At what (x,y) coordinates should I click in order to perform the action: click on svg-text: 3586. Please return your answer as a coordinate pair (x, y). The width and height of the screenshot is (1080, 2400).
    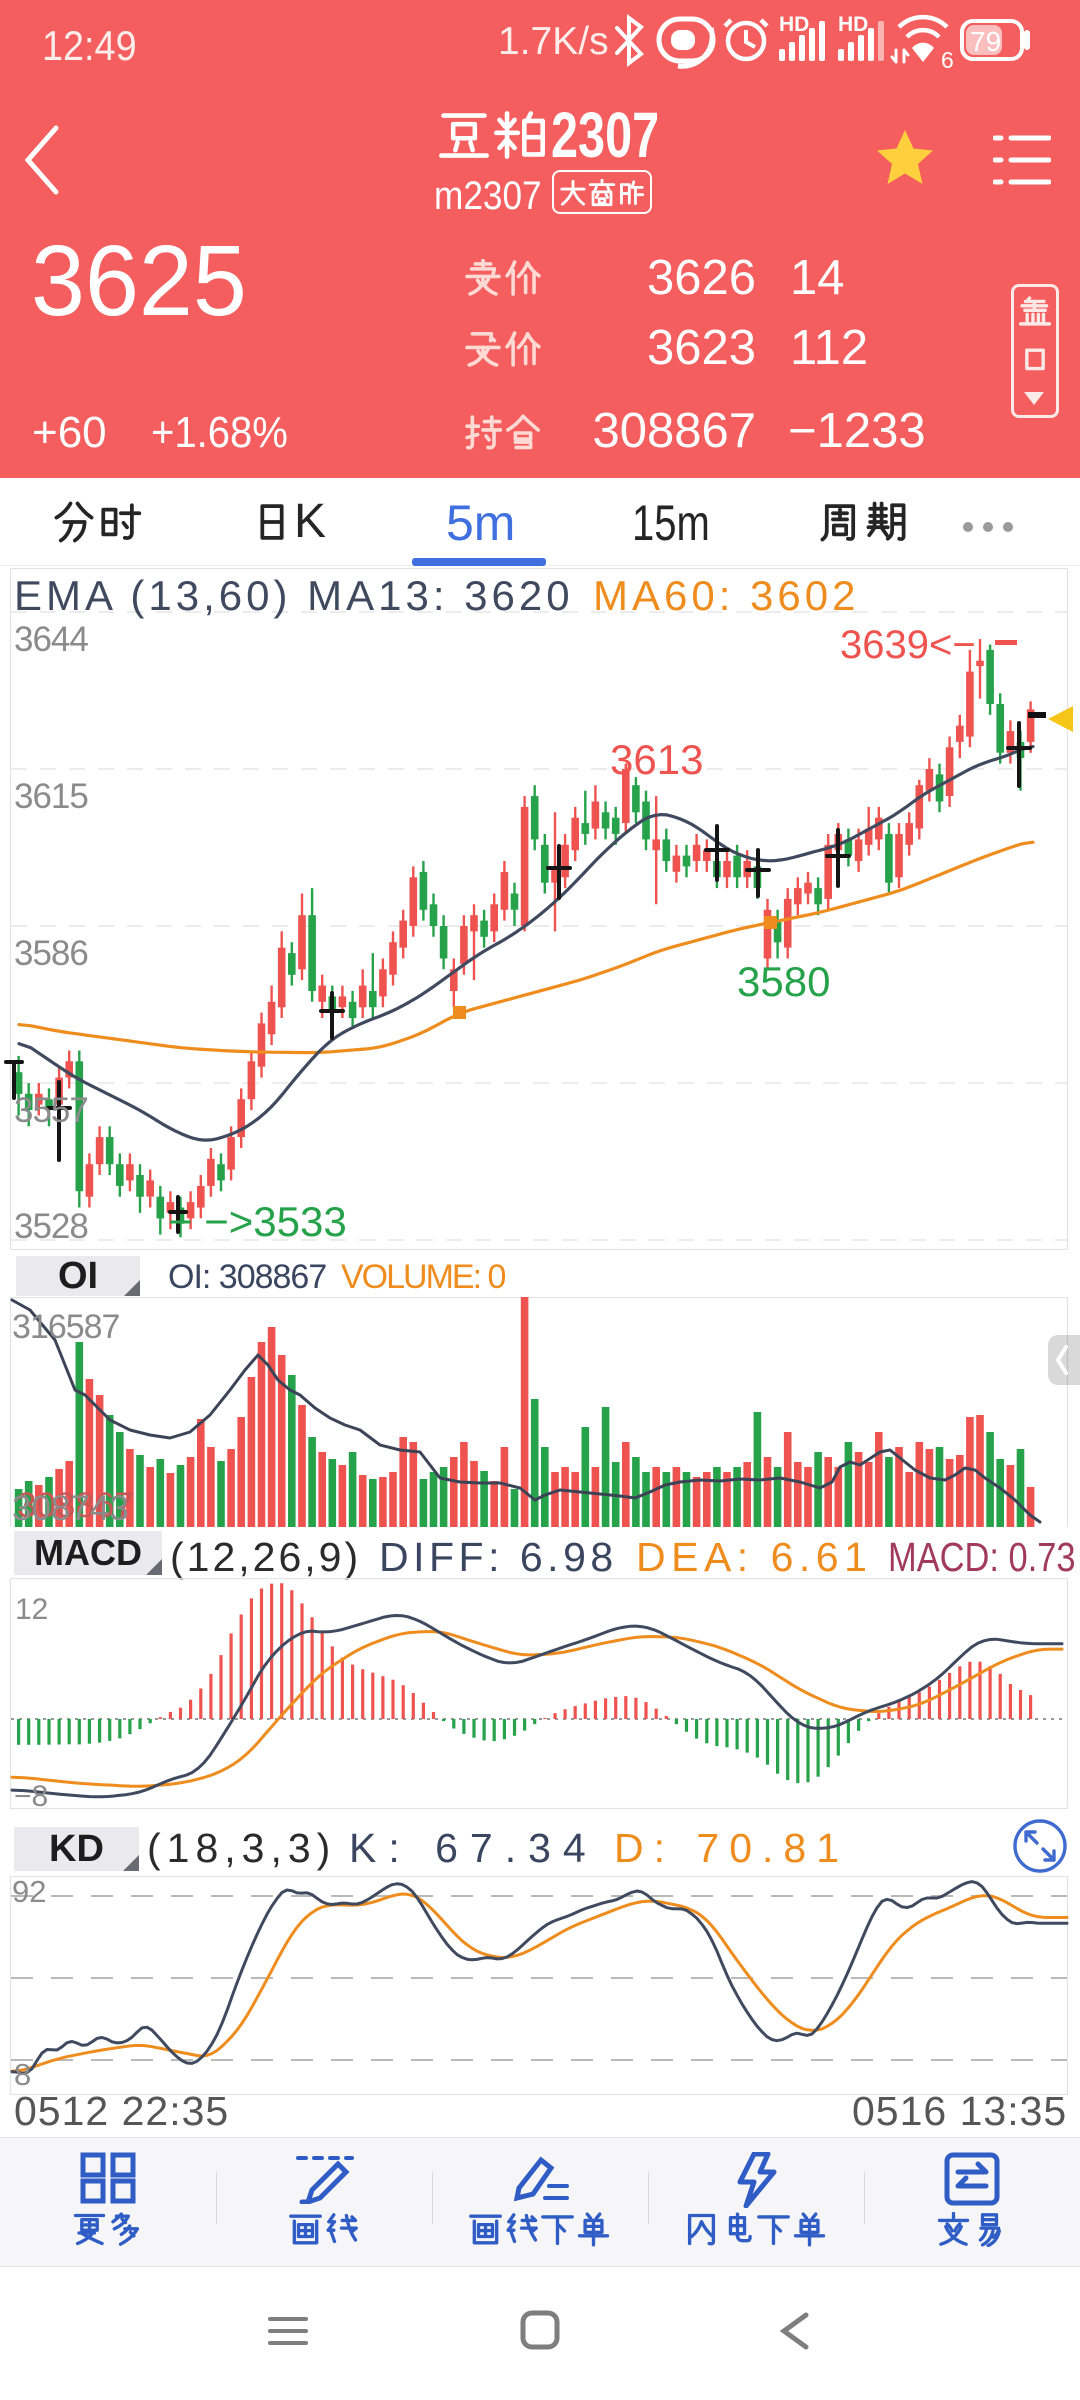
    Looking at the image, I should click on (51, 953).